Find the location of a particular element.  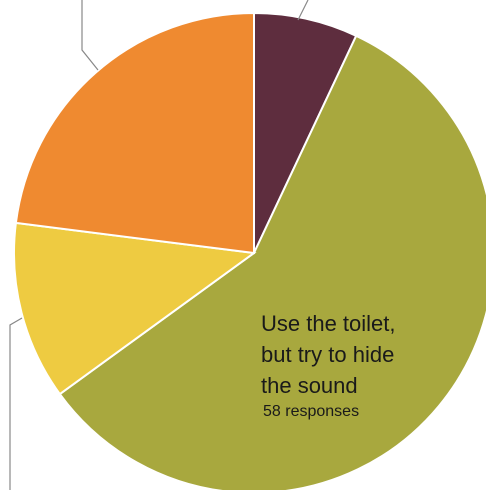

annotation-line-3: the sound is located at coordinates (309, 385).